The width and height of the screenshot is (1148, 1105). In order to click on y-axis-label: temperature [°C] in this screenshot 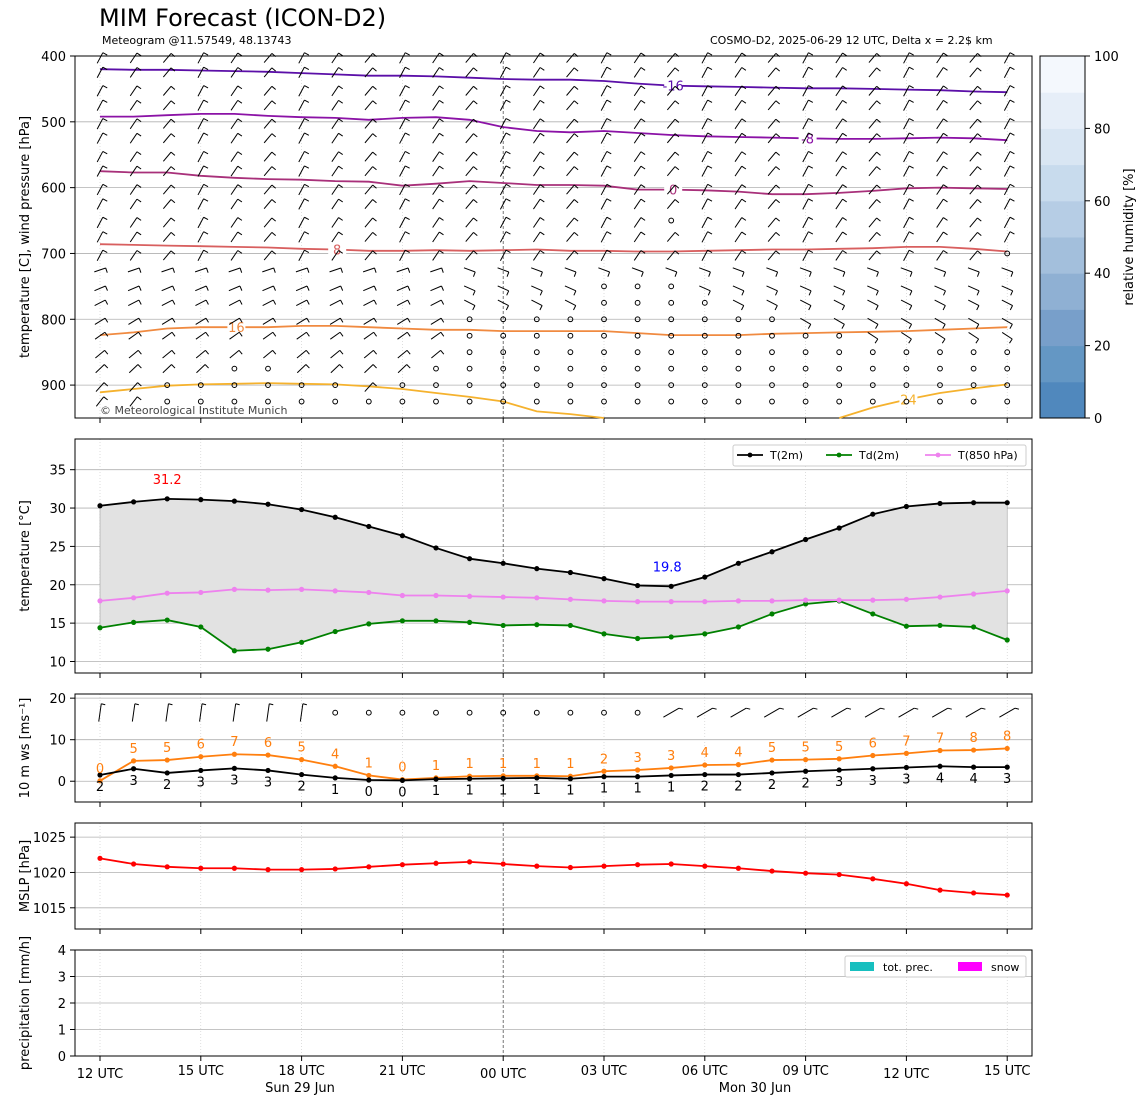, I will do `click(25, 556)`.